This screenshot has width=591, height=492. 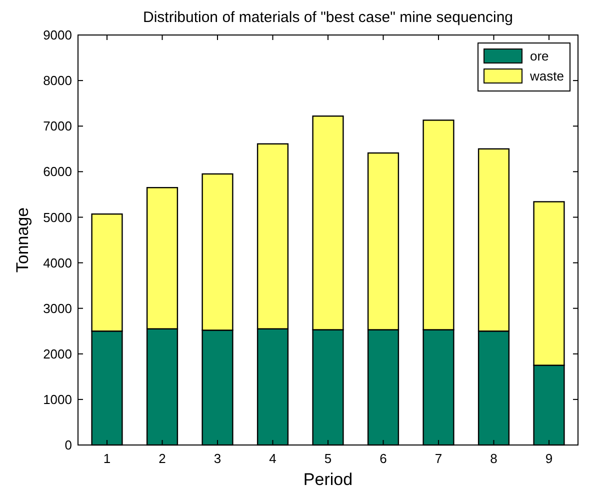 I want to click on x-tick-label: 8, so click(x=494, y=458).